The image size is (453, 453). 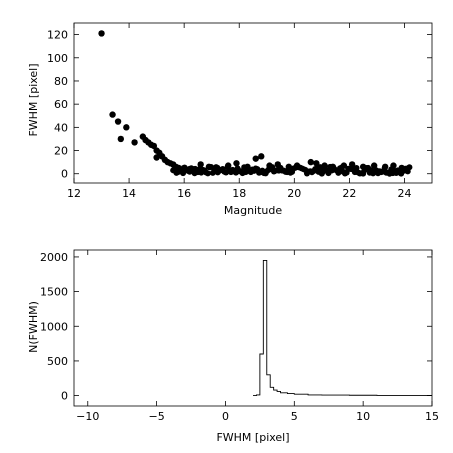 What do you see at coordinates (64, 396) in the screenshot?
I see `histogram-ytick-label: 0` at bounding box center [64, 396].